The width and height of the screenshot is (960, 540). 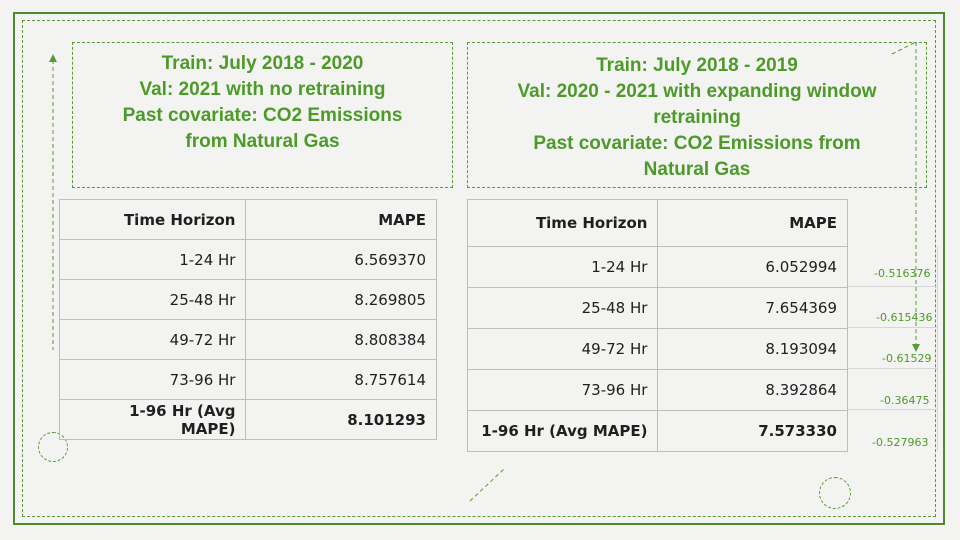 What do you see at coordinates (835, 493) in the screenshot?
I see `decorative-circle-right` at bounding box center [835, 493].